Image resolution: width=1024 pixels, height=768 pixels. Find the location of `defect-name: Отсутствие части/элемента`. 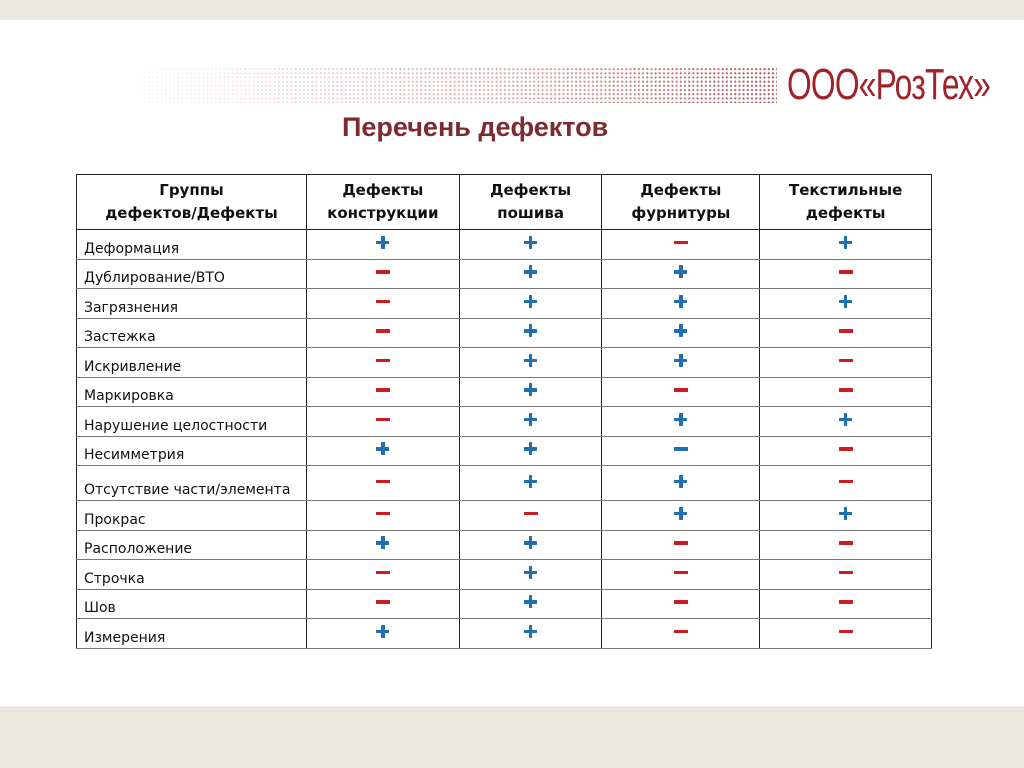

defect-name: Отсутствие части/элемента is located at coordinates (191, 483).